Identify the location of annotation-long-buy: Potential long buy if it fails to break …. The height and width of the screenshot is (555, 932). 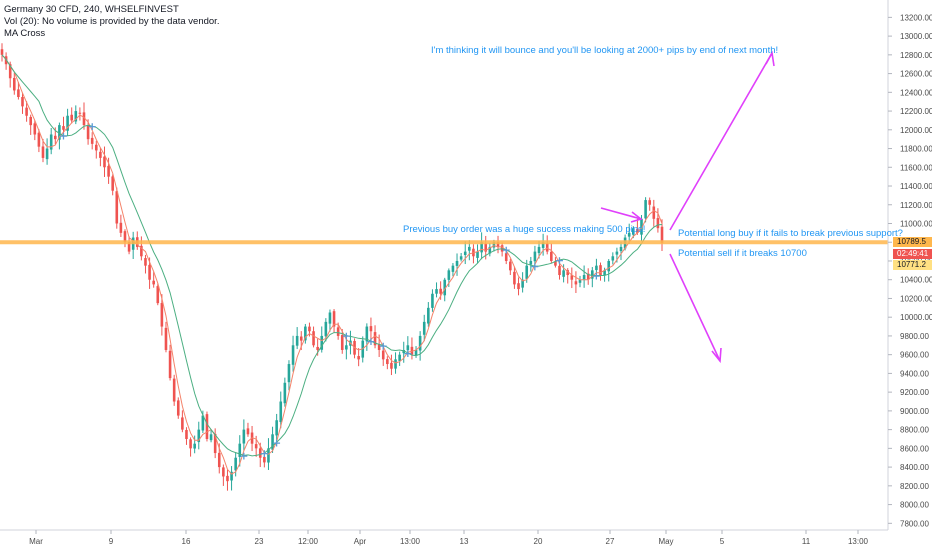
(790, 233).